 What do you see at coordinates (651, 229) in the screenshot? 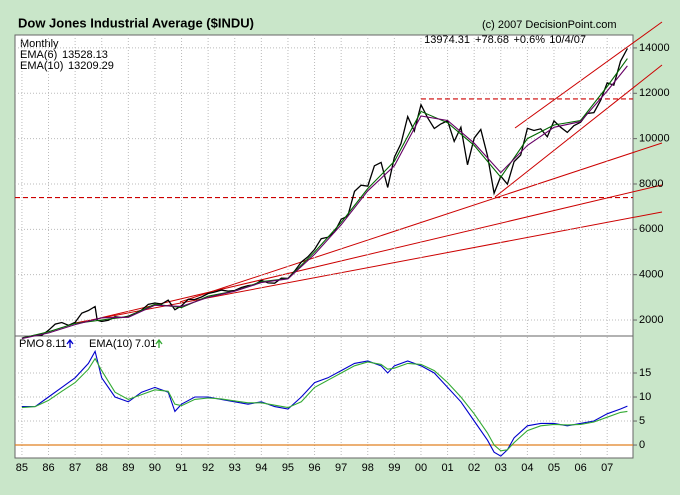
I see `y-tick-label: 6000` at bounding box center [651, 229].